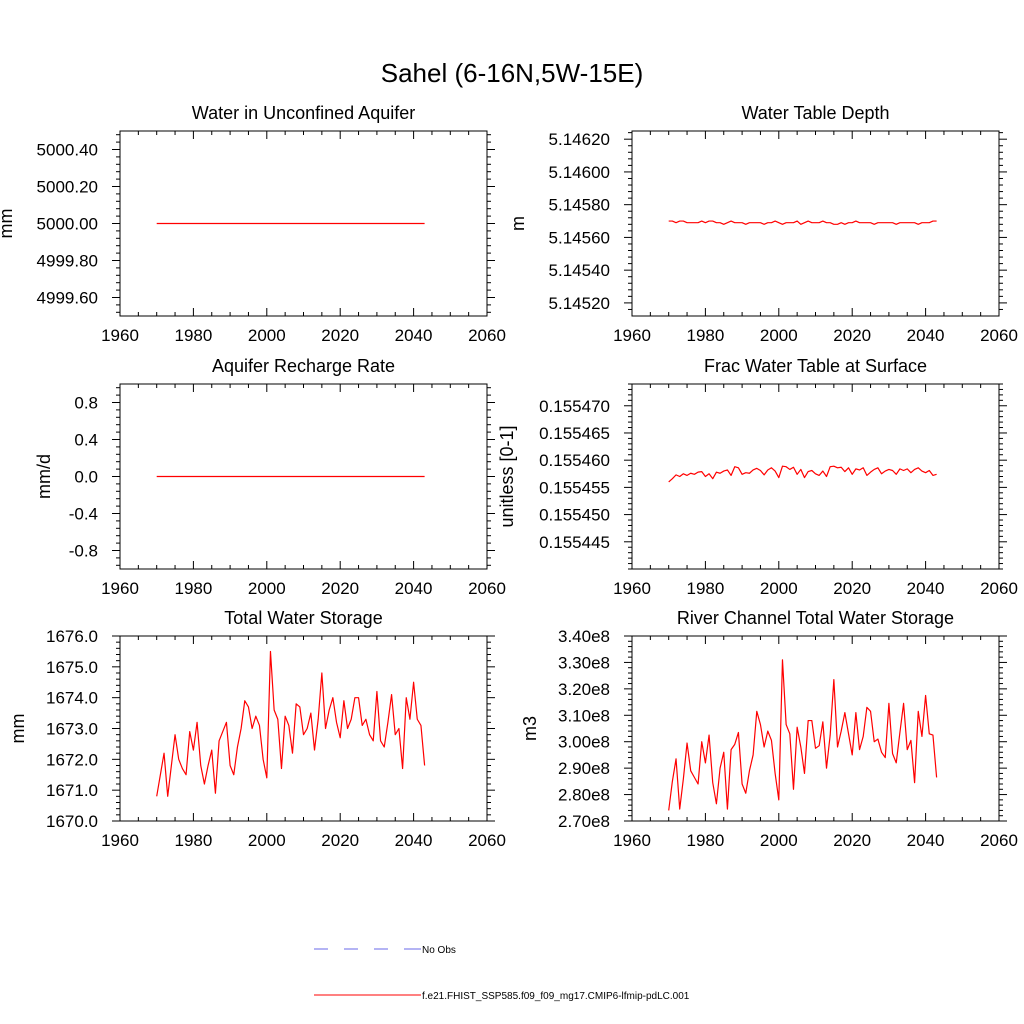 The image size is (1024, 1024). Describe the element at coordinates (83, 514) in the screenshot. I see `y-tick-label: -0.4` at that location.